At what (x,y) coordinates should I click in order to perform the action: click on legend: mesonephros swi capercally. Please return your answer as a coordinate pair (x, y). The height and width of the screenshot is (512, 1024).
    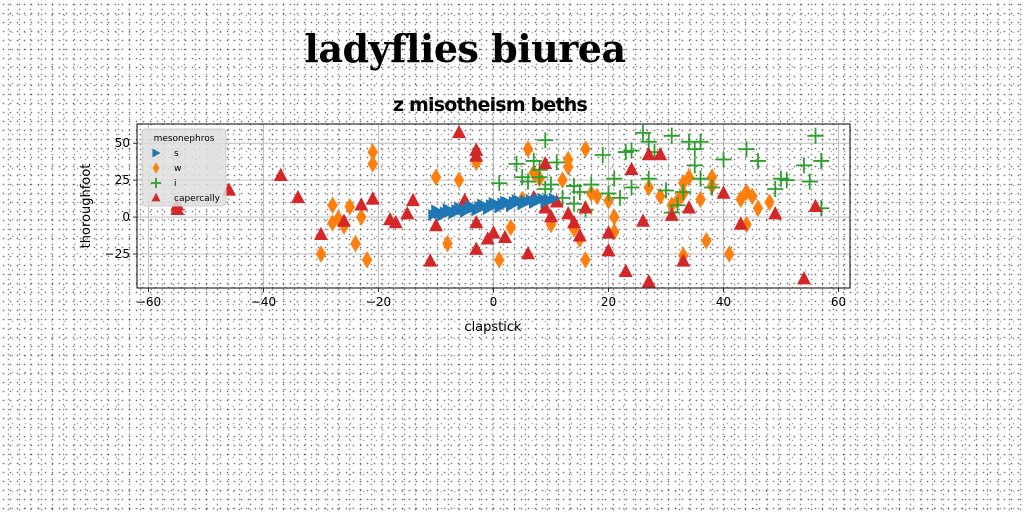
    Looking at the image, I should click on (184, 167).